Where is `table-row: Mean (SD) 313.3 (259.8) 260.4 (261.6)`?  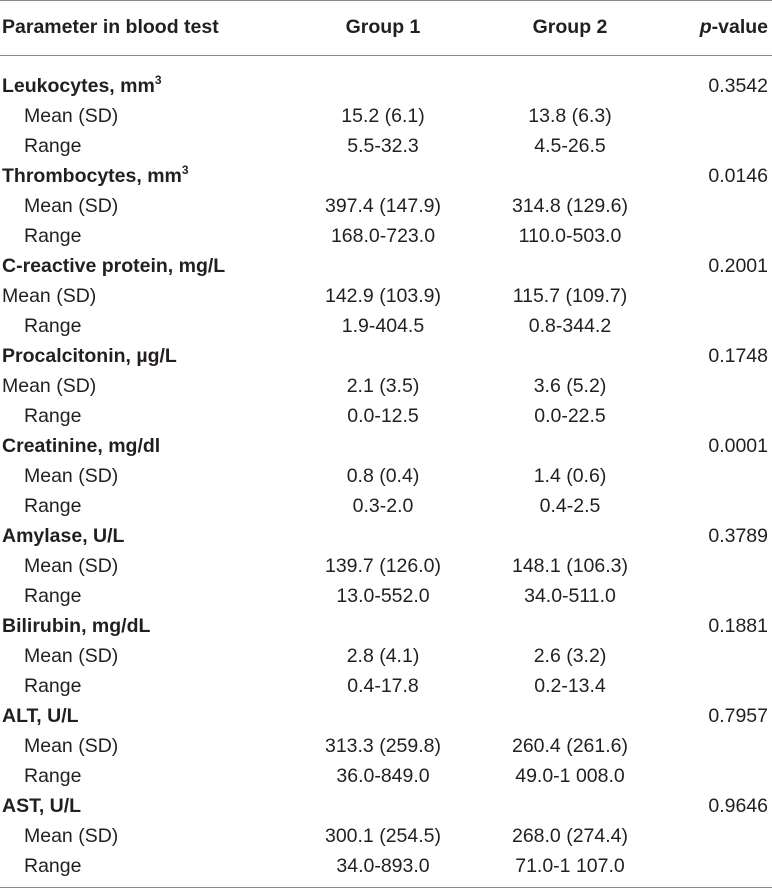
table-row: Mean (SD) 313.3 (259.8) 260.4 (261.6) is located at coordinates (386, 746).